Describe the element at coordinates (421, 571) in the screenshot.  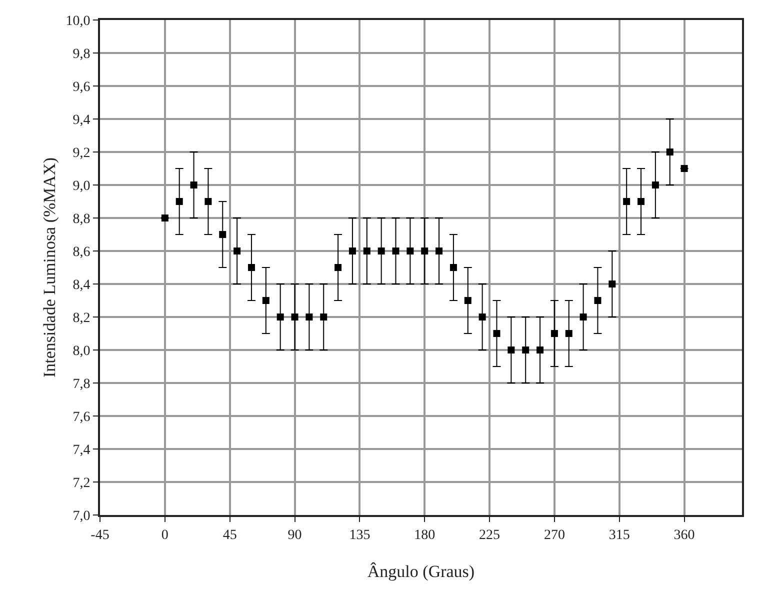
I see `x-axis-title: Ângulo (Graus)` at that location.